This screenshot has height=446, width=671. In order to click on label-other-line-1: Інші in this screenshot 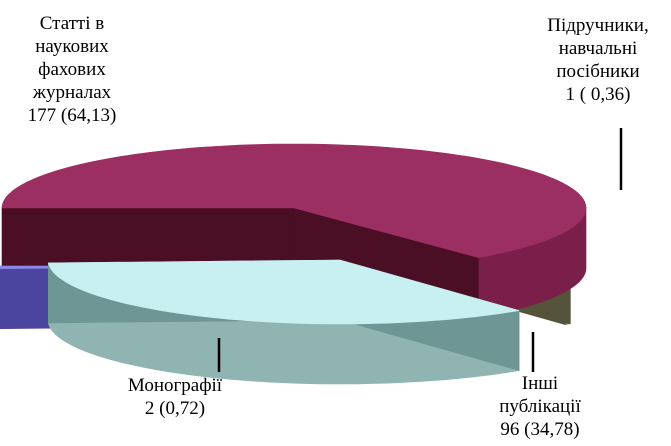, I will do `click(540, 383)`.